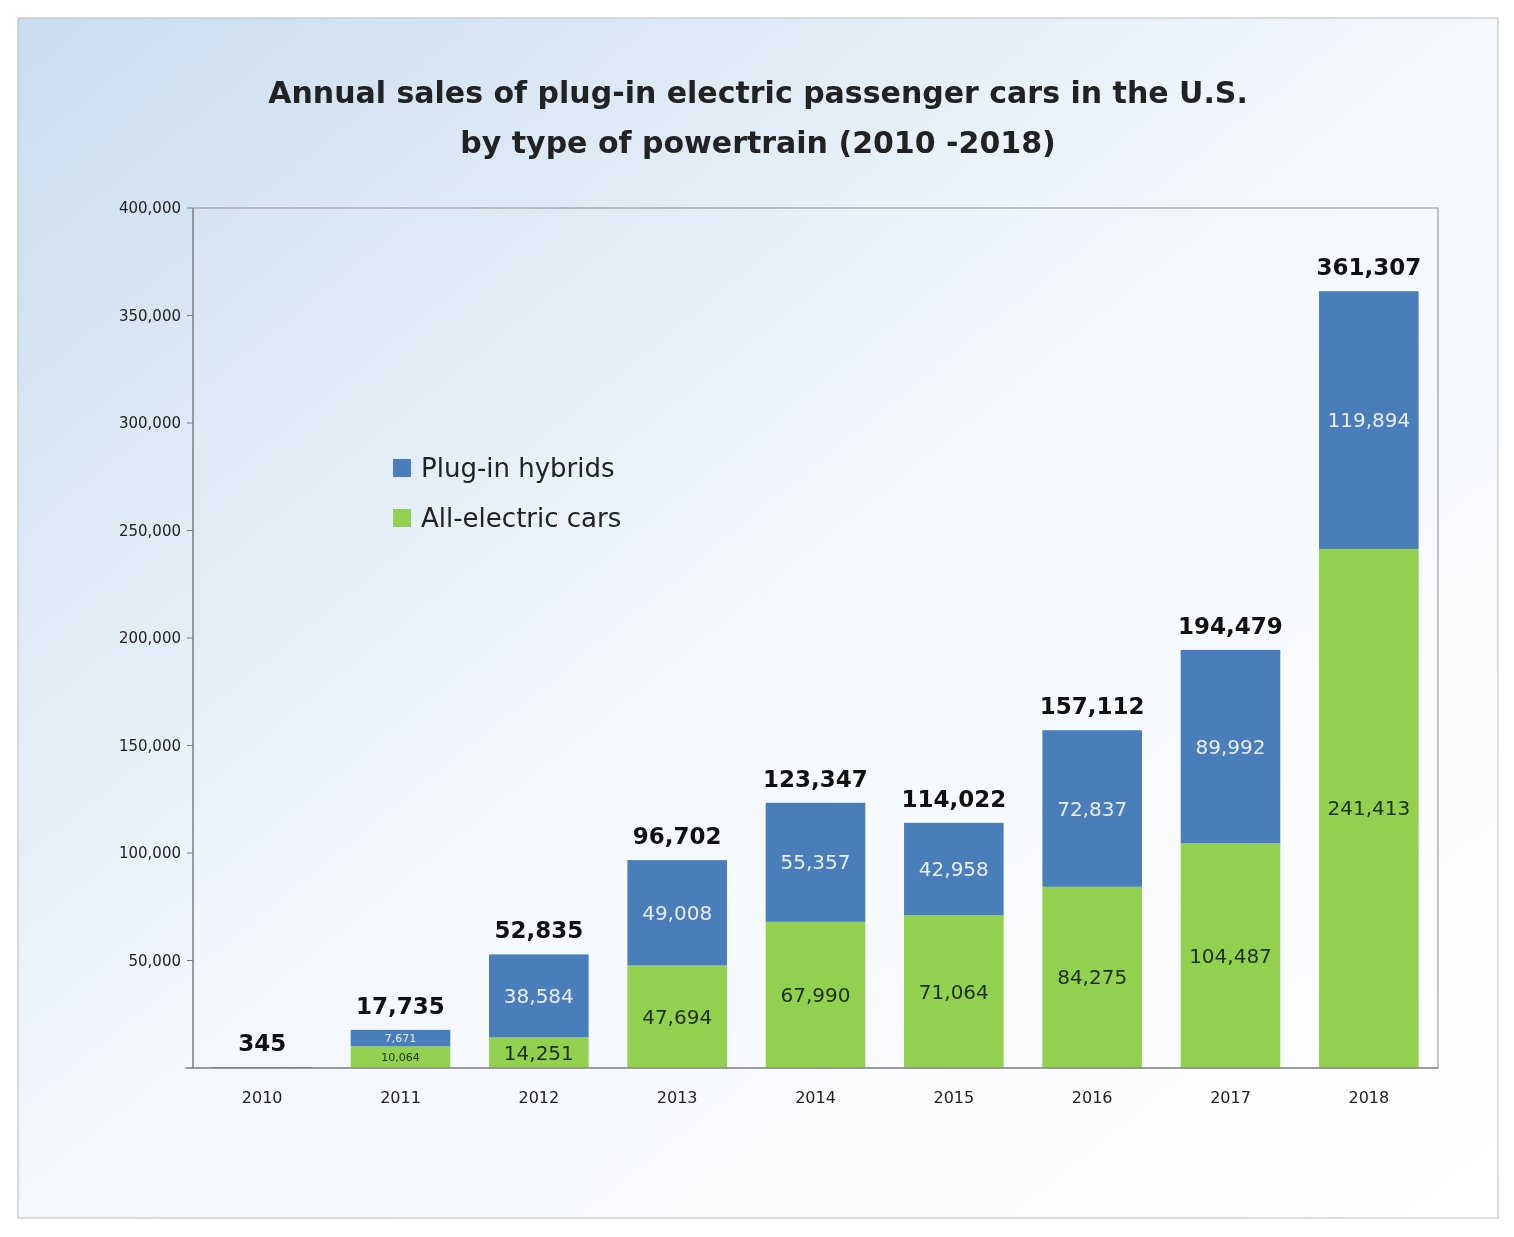 Image resolution: width=1514 pixels, height=1237 pixels. What do you see at coordinates (1369, 420) in the screenshot?
I see `data-label: 119,894` at bounding box center [1369, 420].